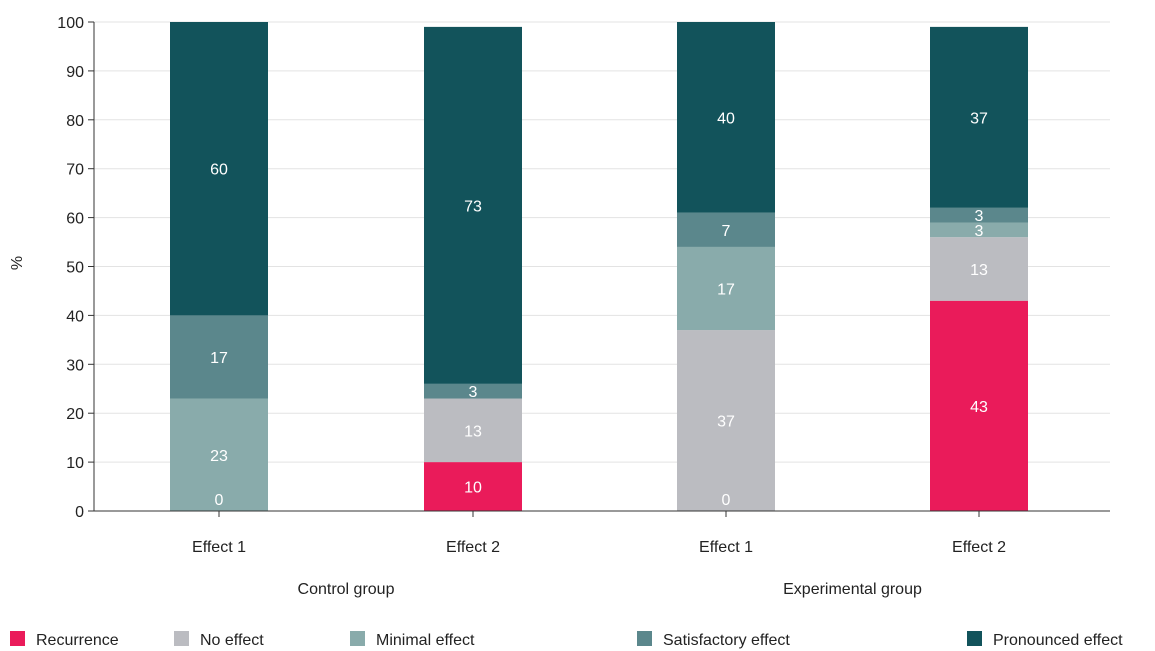 This screenshot has height=651, width=1155. I want to click on legend-label: Minimal effect, so click(425, 640).